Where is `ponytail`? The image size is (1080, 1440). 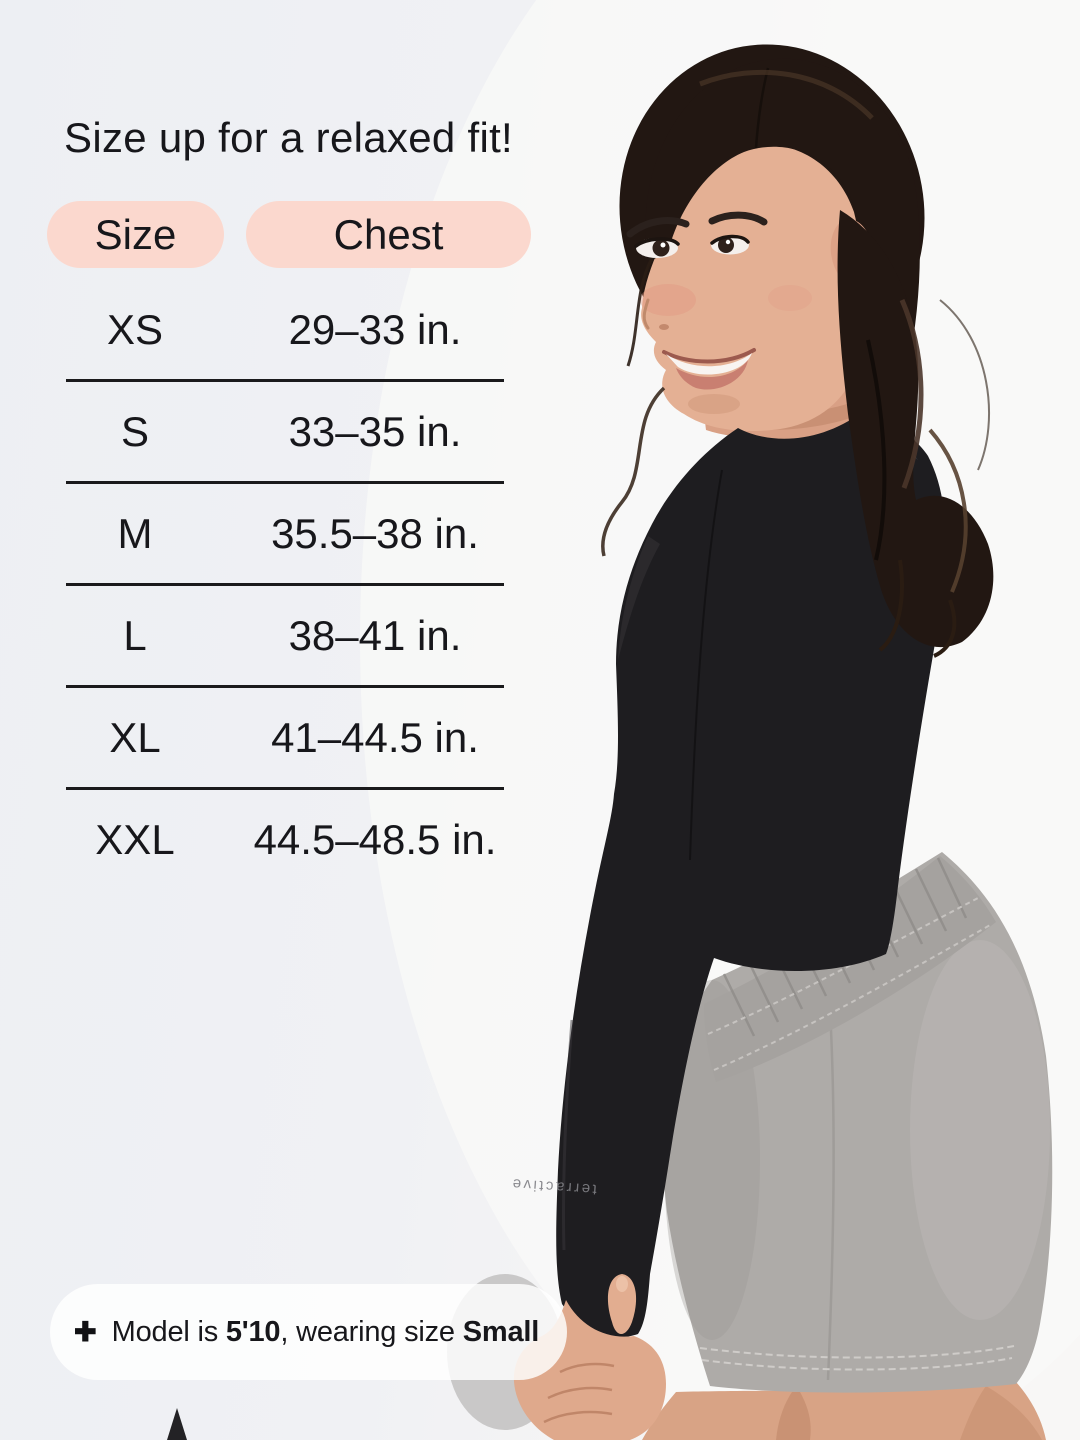
ponytail is located at coordinates (915, 434).